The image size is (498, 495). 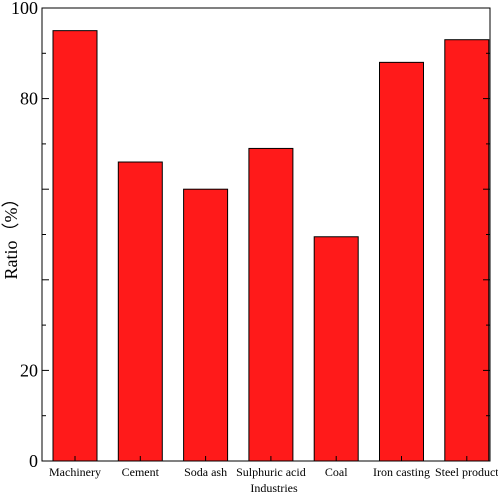 What do you see at coordinates (11, 235) in the screenshot?
I see `y-axis-title: Ratio（%）` at bounding box center [11, 235].